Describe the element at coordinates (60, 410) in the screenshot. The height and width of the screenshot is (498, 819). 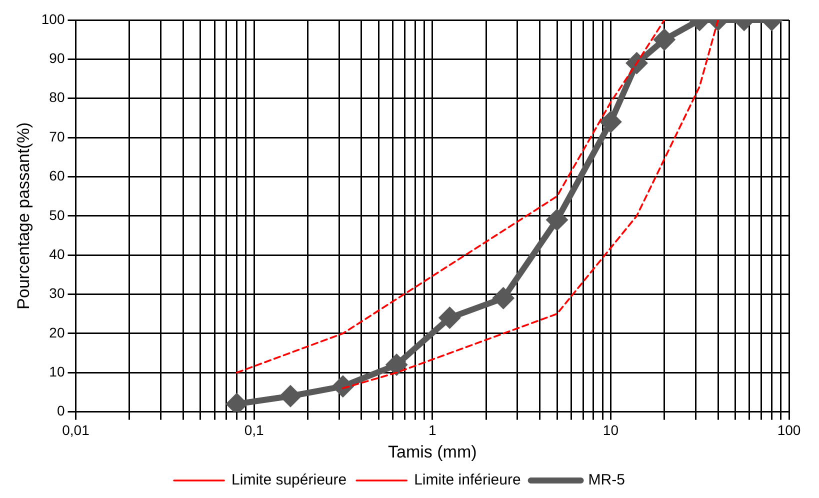
I see `y-tick-label: 0` at that location.